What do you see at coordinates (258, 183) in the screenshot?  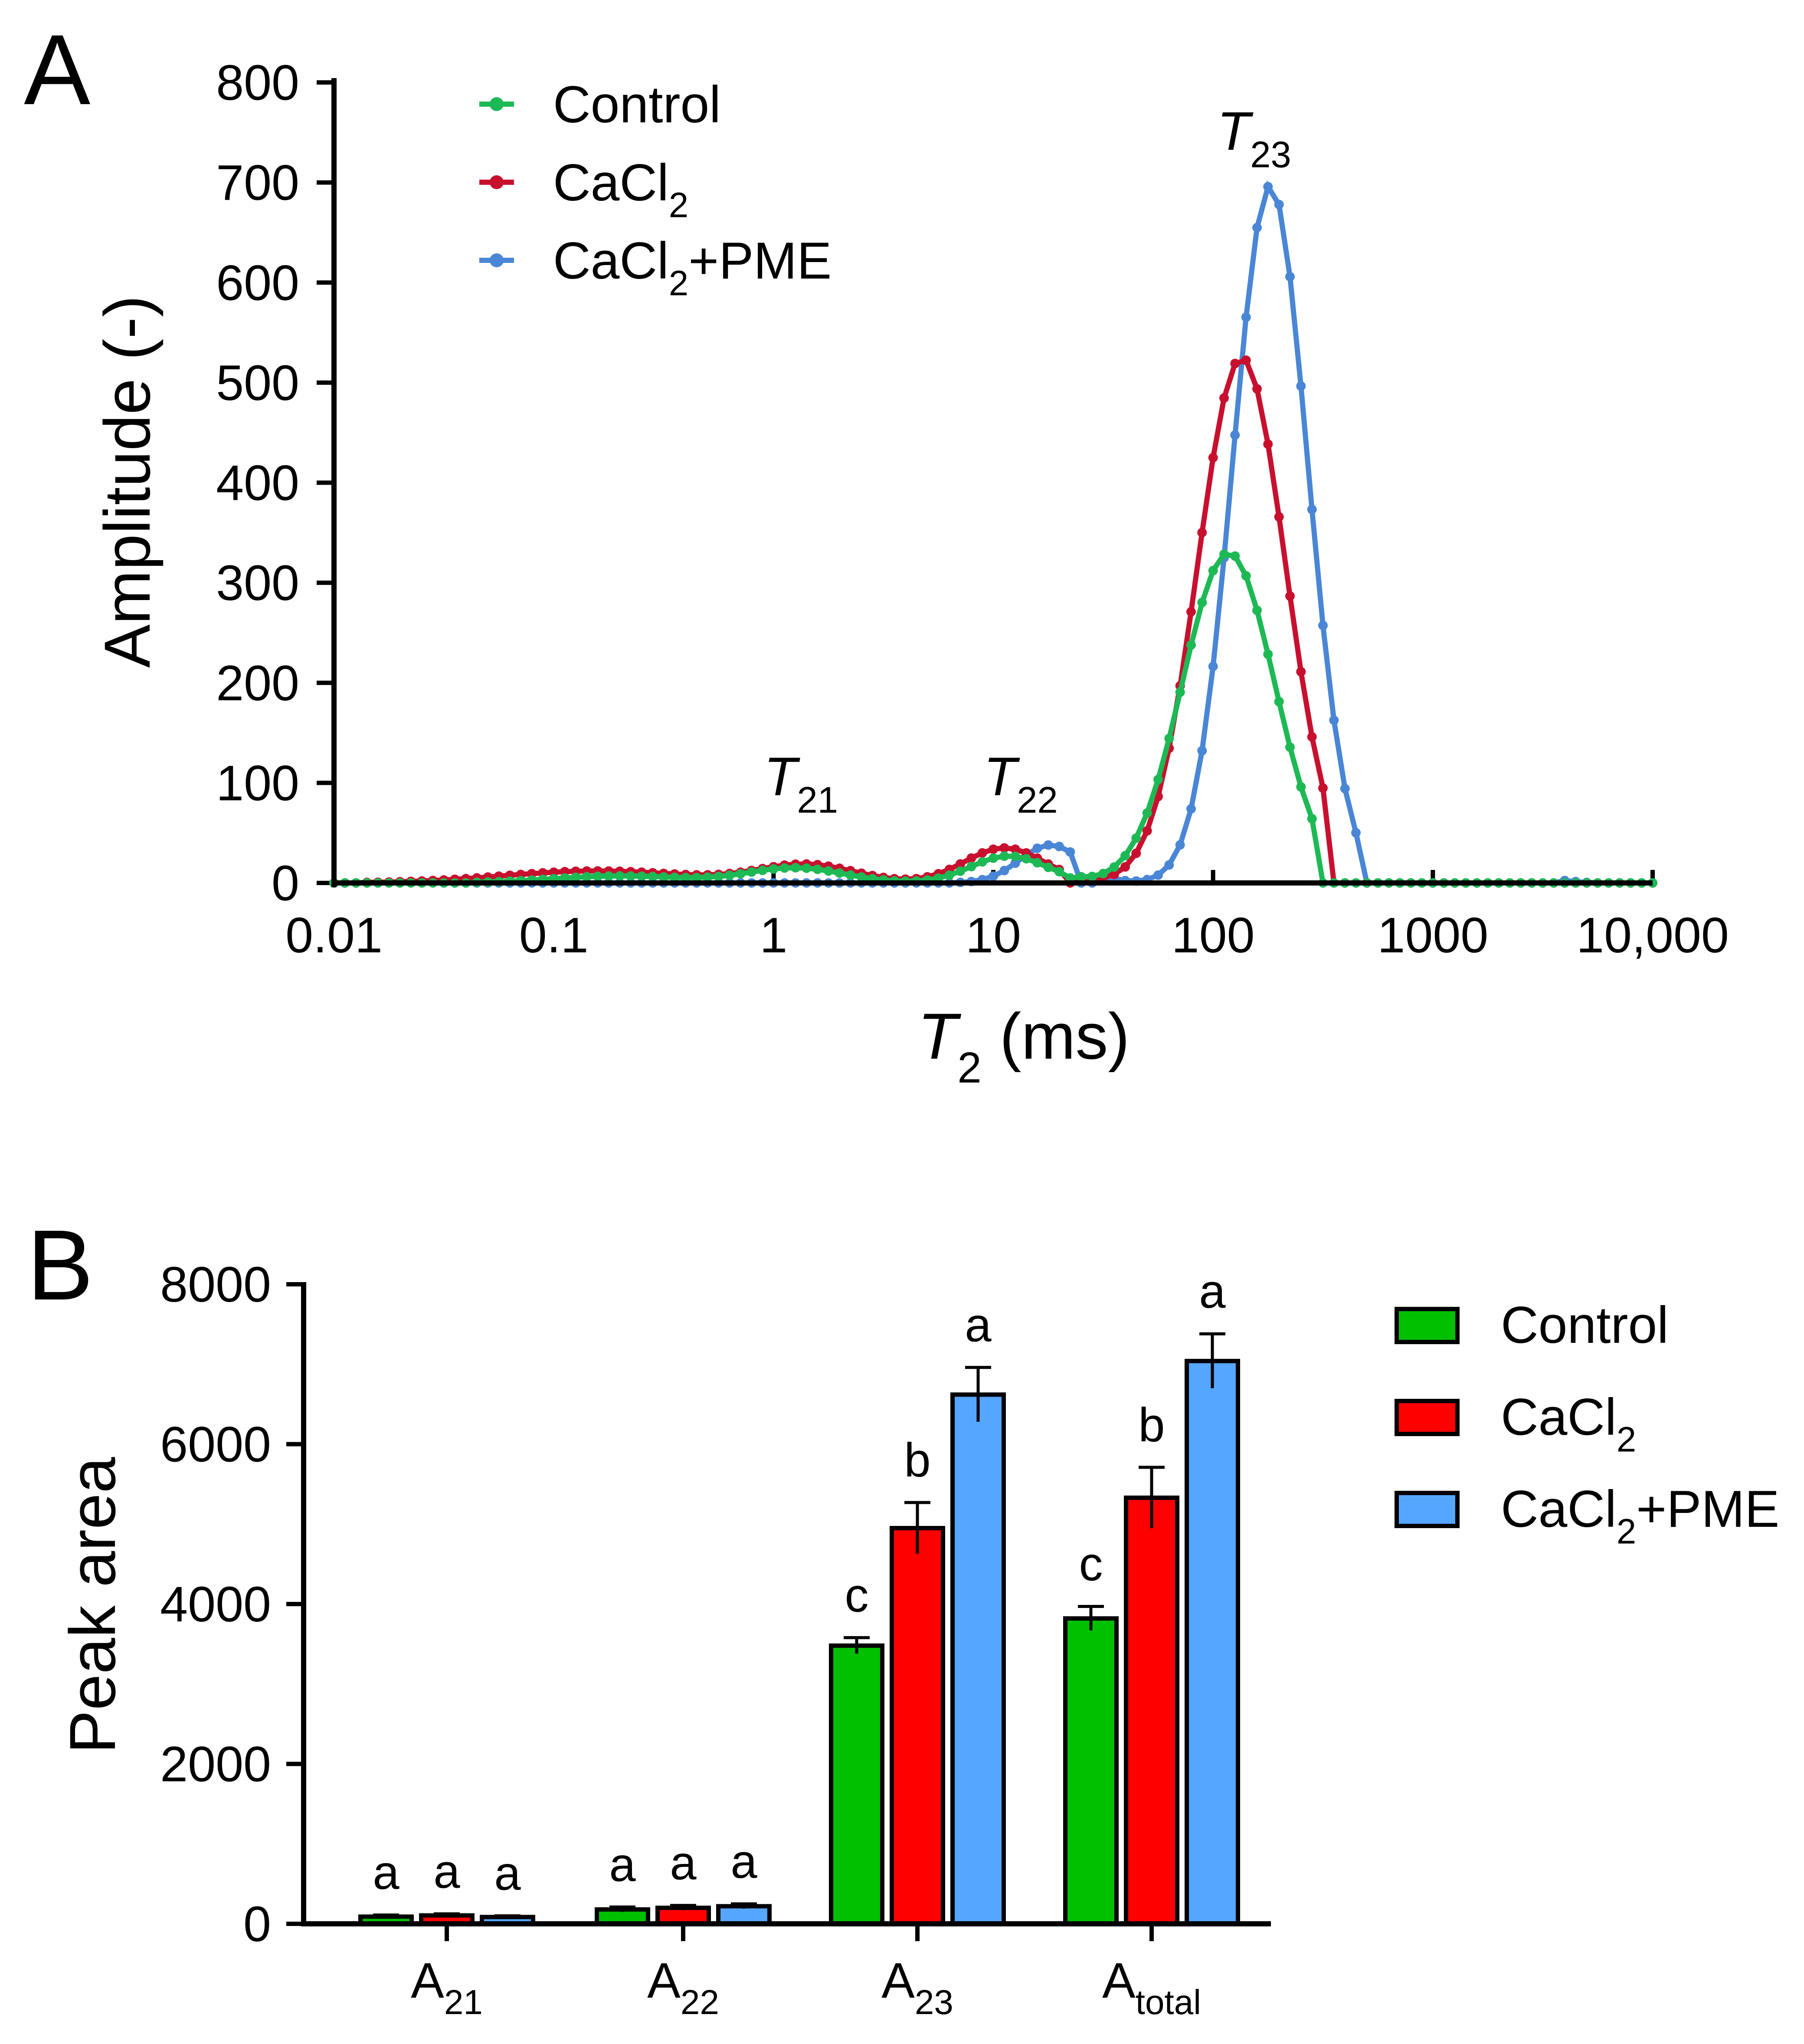 I see `y-tick-label: 700` at bounding box center [258, 183].